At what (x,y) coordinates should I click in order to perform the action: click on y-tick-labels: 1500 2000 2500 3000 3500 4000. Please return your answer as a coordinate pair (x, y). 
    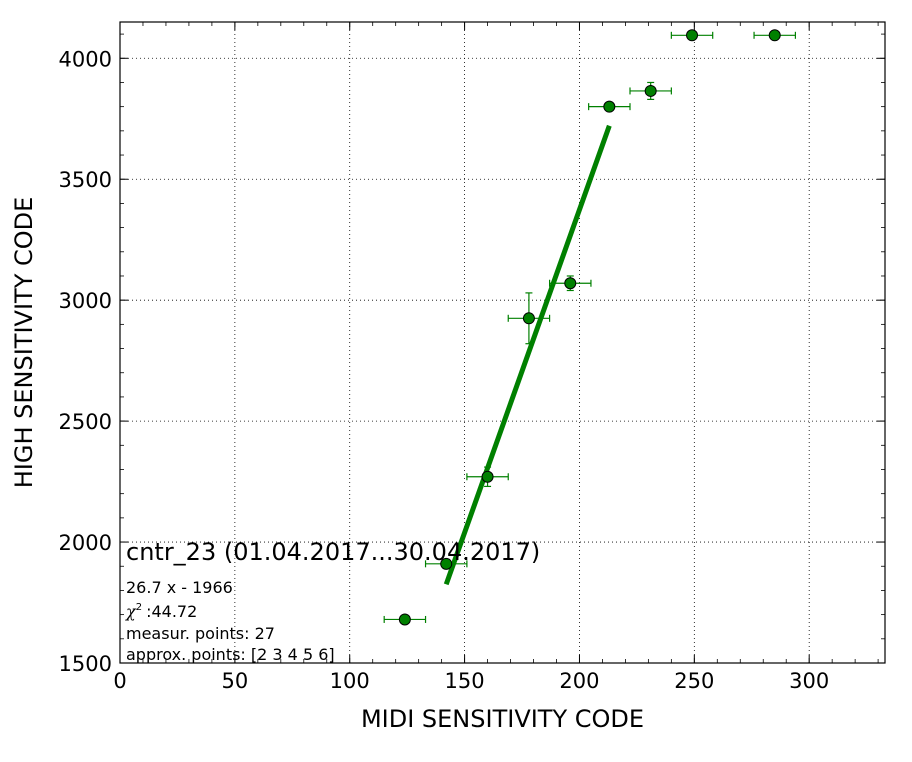
    Looking at the image, I should click on (85, 361).